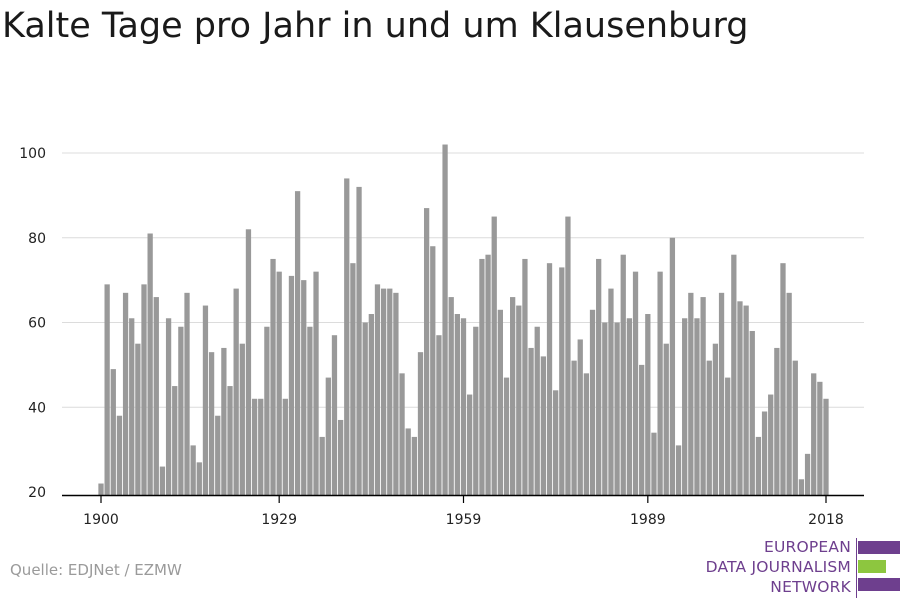 This screenshot has width=900, height=600. Describe the element at coordinates (267, 410) in the screenshot. I see `bar-1927` at that location.